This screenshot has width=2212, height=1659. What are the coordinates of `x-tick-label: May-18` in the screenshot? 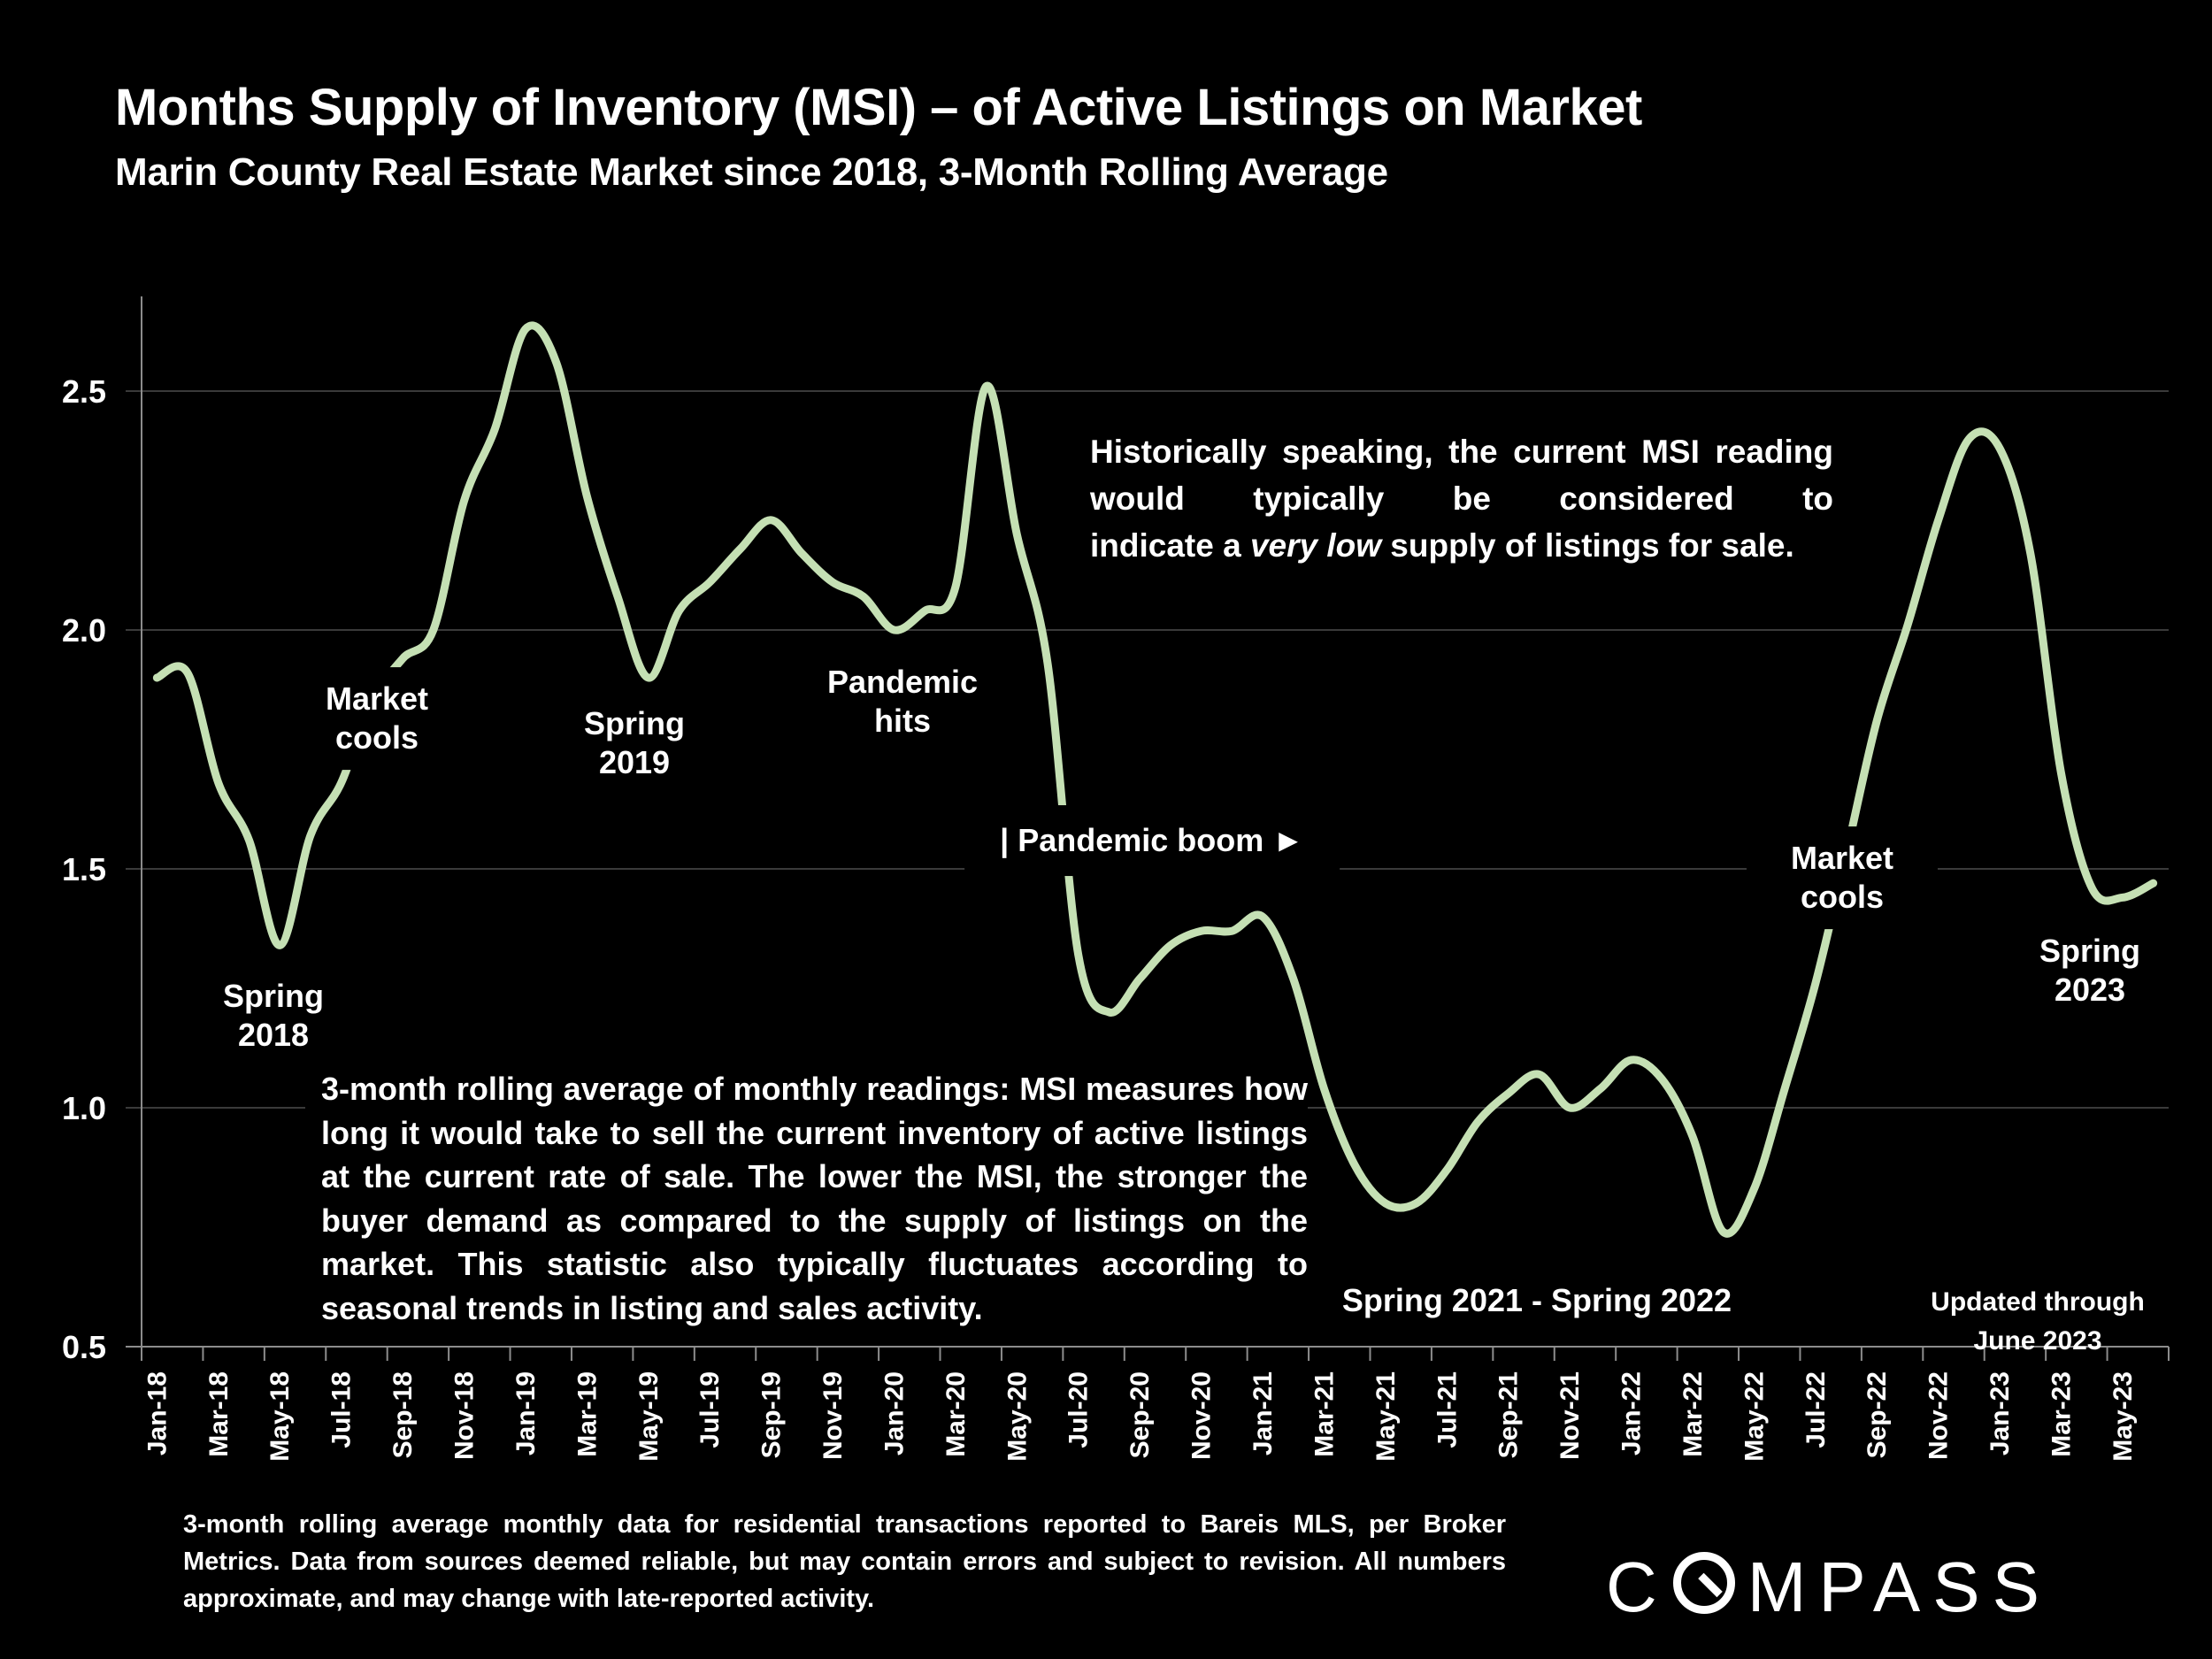 It's located at (280, 1417).